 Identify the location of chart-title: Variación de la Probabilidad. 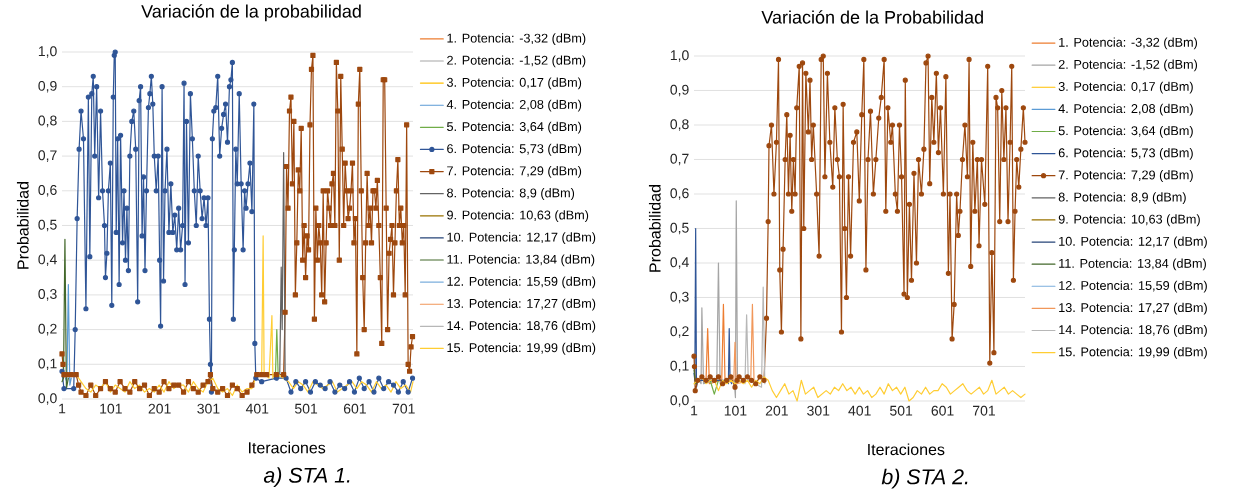
(872, 17).